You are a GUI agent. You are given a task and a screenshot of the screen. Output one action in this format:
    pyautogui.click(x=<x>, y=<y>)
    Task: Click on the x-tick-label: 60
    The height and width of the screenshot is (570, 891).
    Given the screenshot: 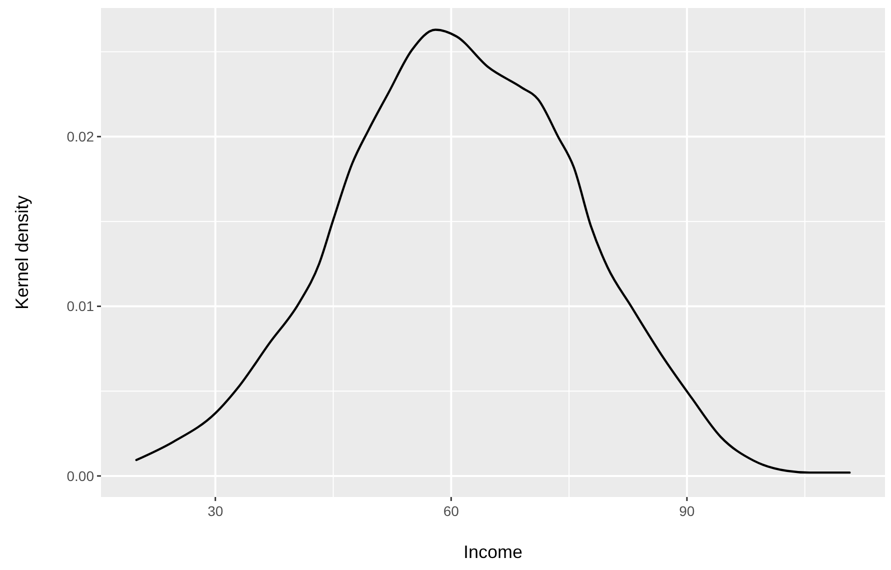 What is the action you would take?
    pyautogui.click(x=451, y=511)
    